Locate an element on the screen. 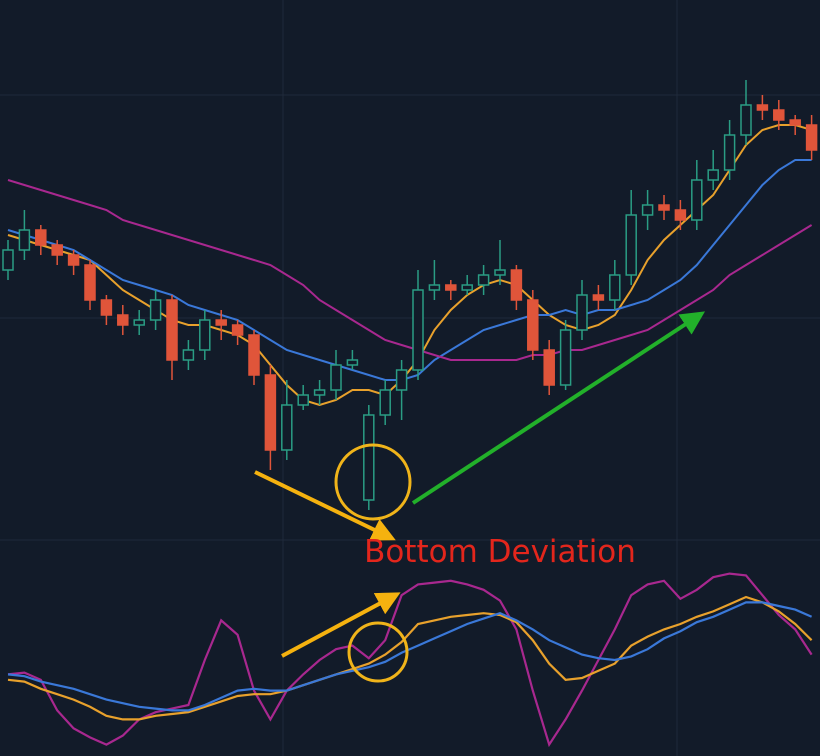 The width and height of the screenshot is (820, 756). indicator-line is located at coordinates (410, 656).